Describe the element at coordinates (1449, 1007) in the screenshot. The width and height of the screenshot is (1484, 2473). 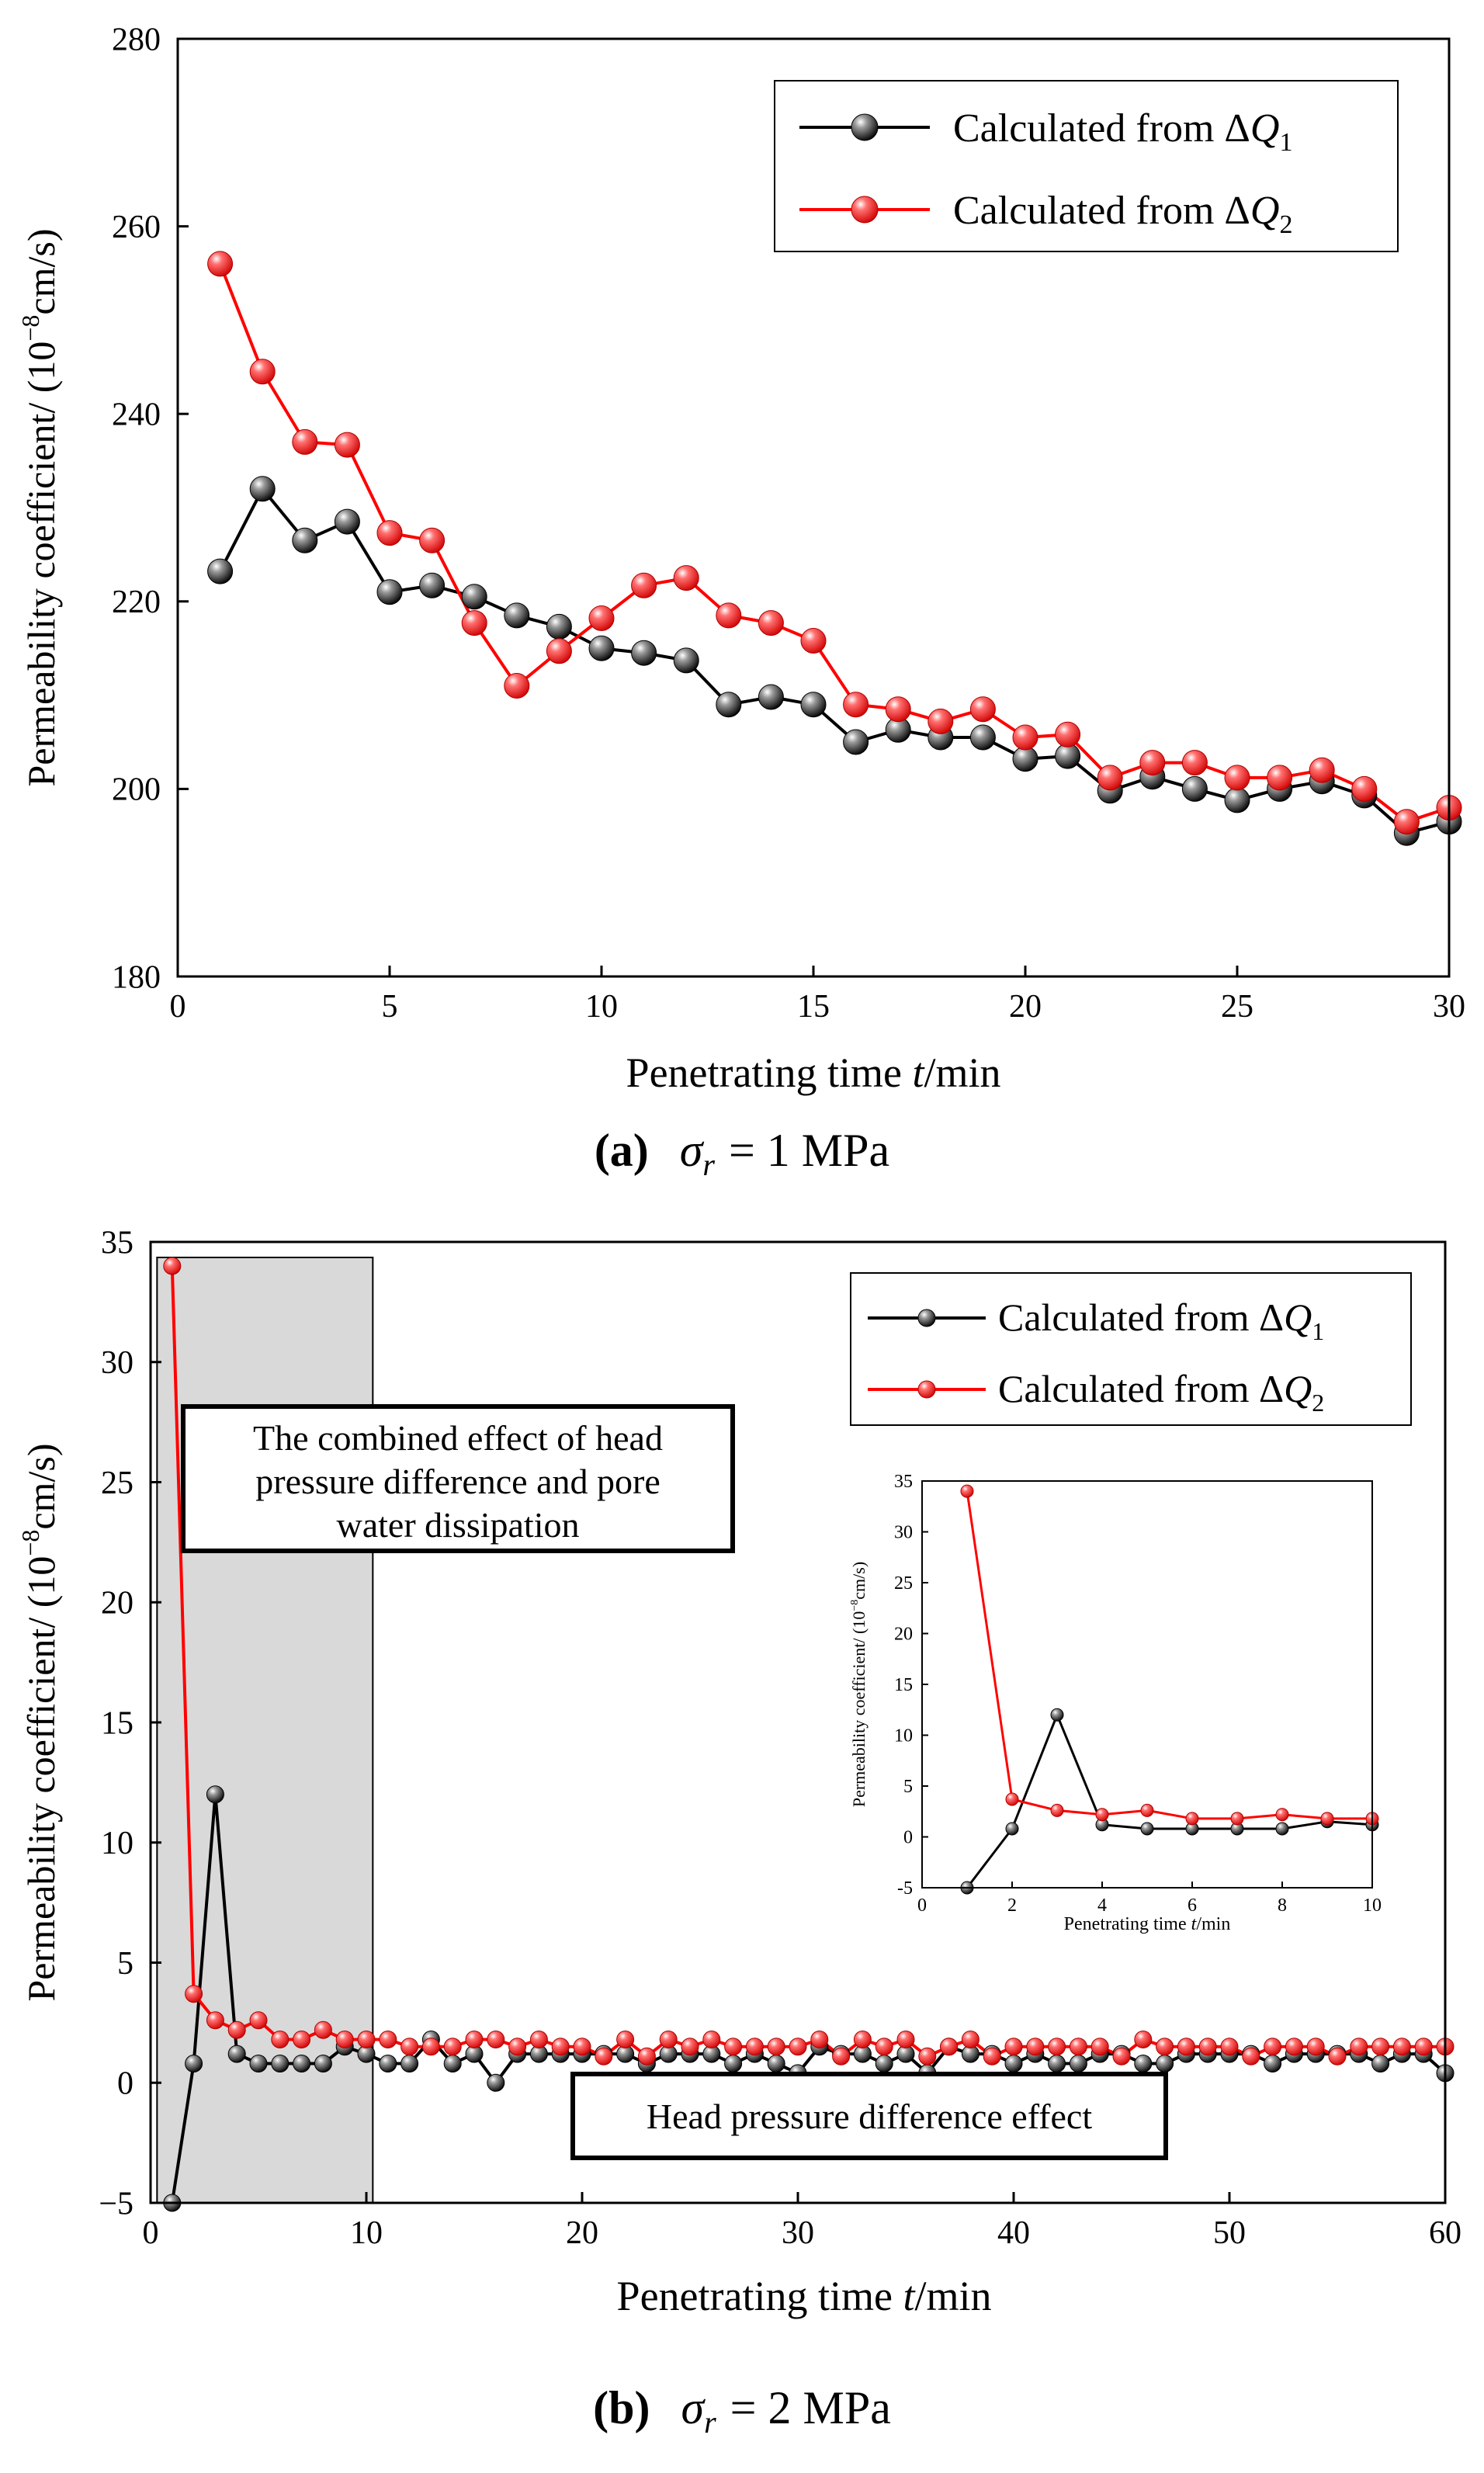
I see `chart-a-x-tick-label: 30` at that location.